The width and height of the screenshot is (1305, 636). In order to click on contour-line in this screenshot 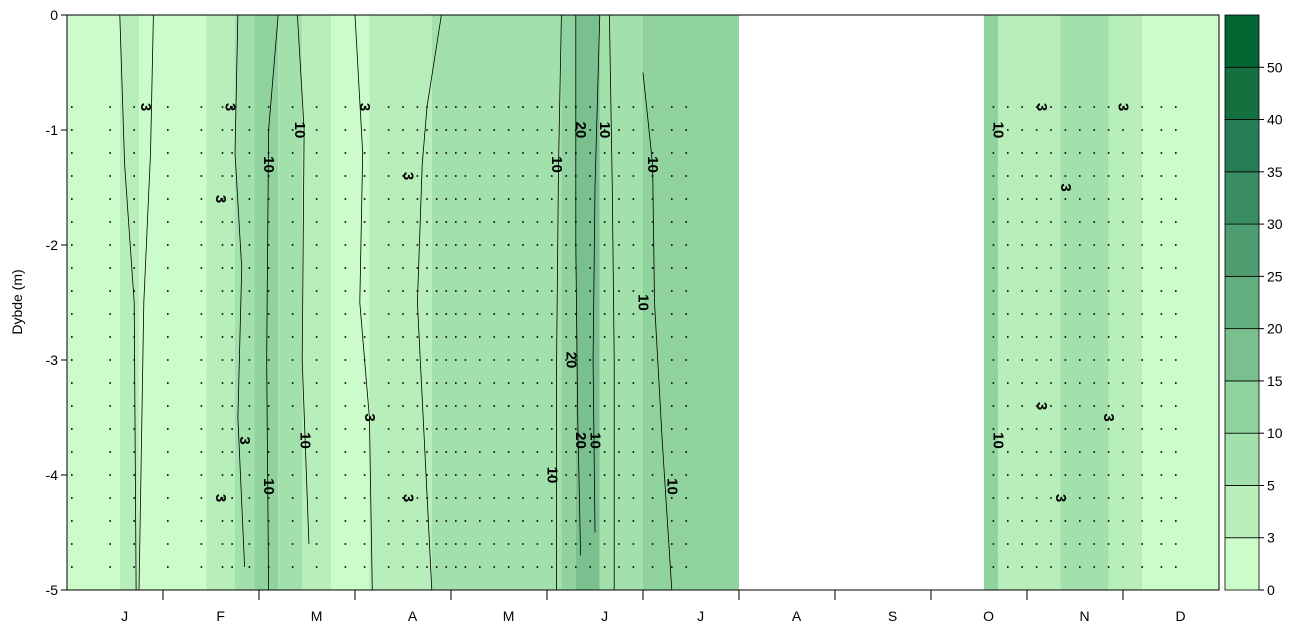, I will do `click(146, 302)`.